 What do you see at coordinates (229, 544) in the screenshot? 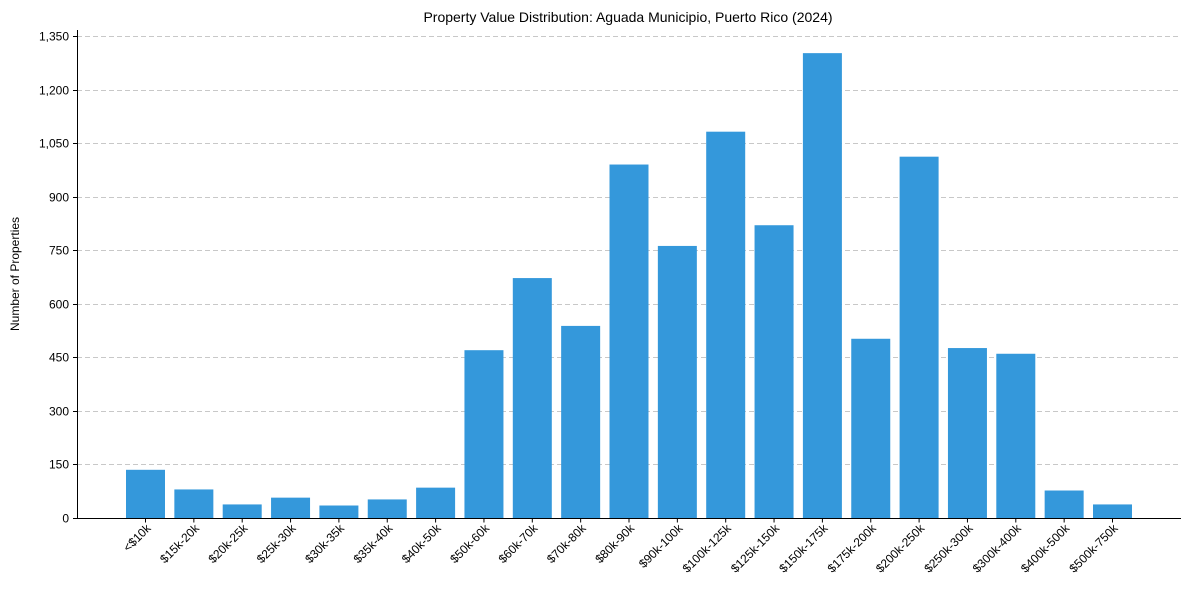
I see `x-tick-label: $20k-25k` at bounding box center [229, 544].